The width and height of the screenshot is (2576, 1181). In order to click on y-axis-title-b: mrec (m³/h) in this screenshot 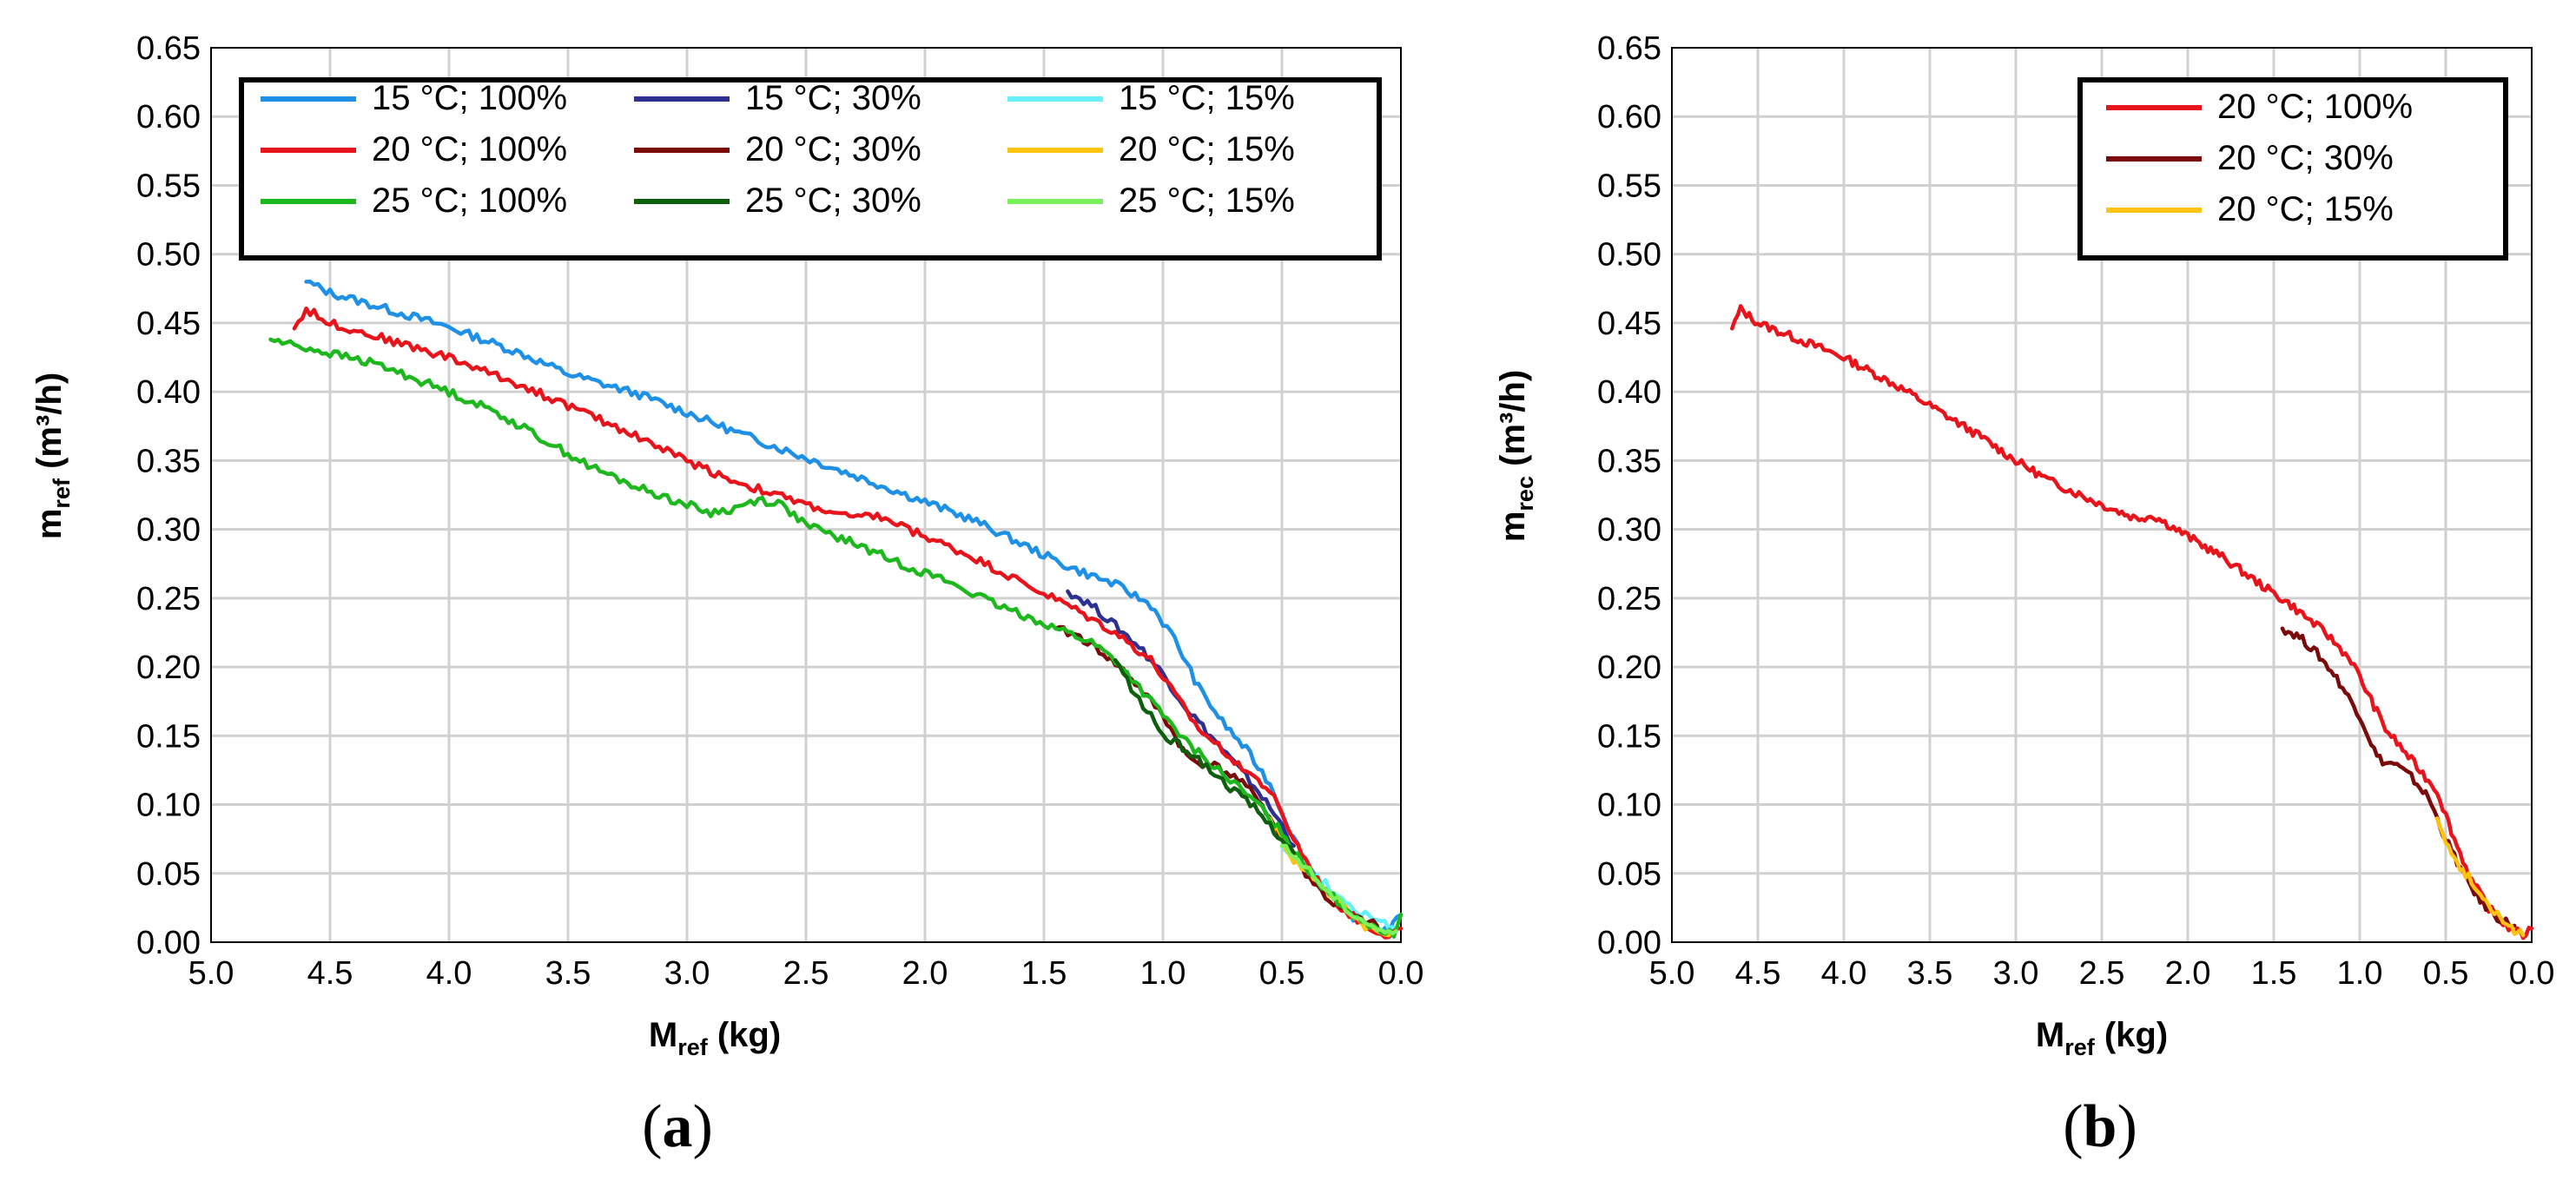, I will do `click(1516, 456)`.